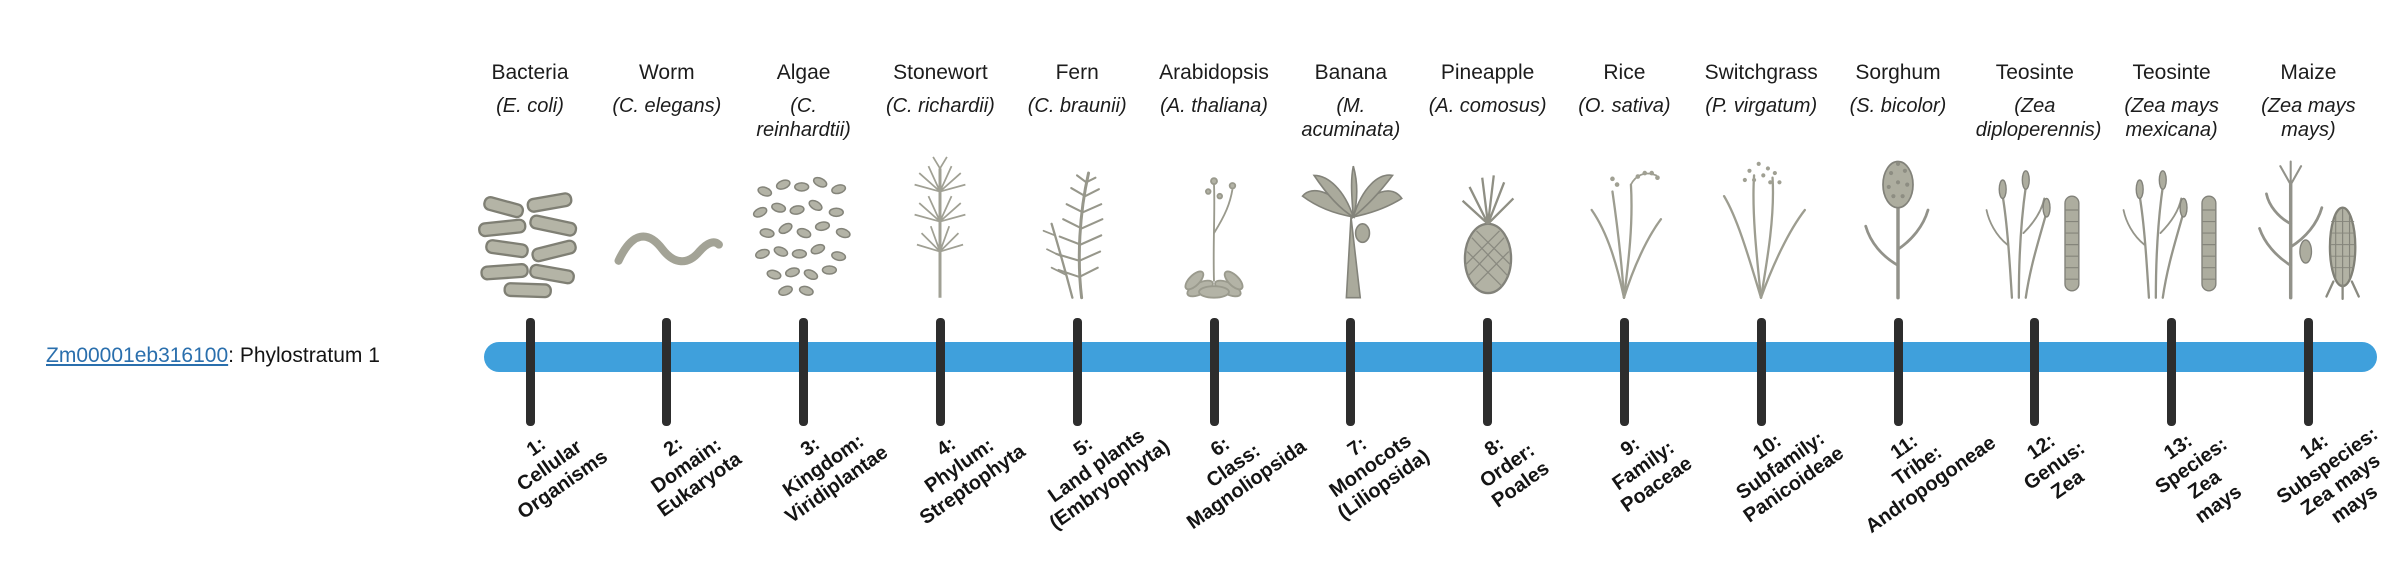  Describe the element at coordinates (667, 180) in the screenshot. I see `organism-column: Worm (C. elegans)` at that location.